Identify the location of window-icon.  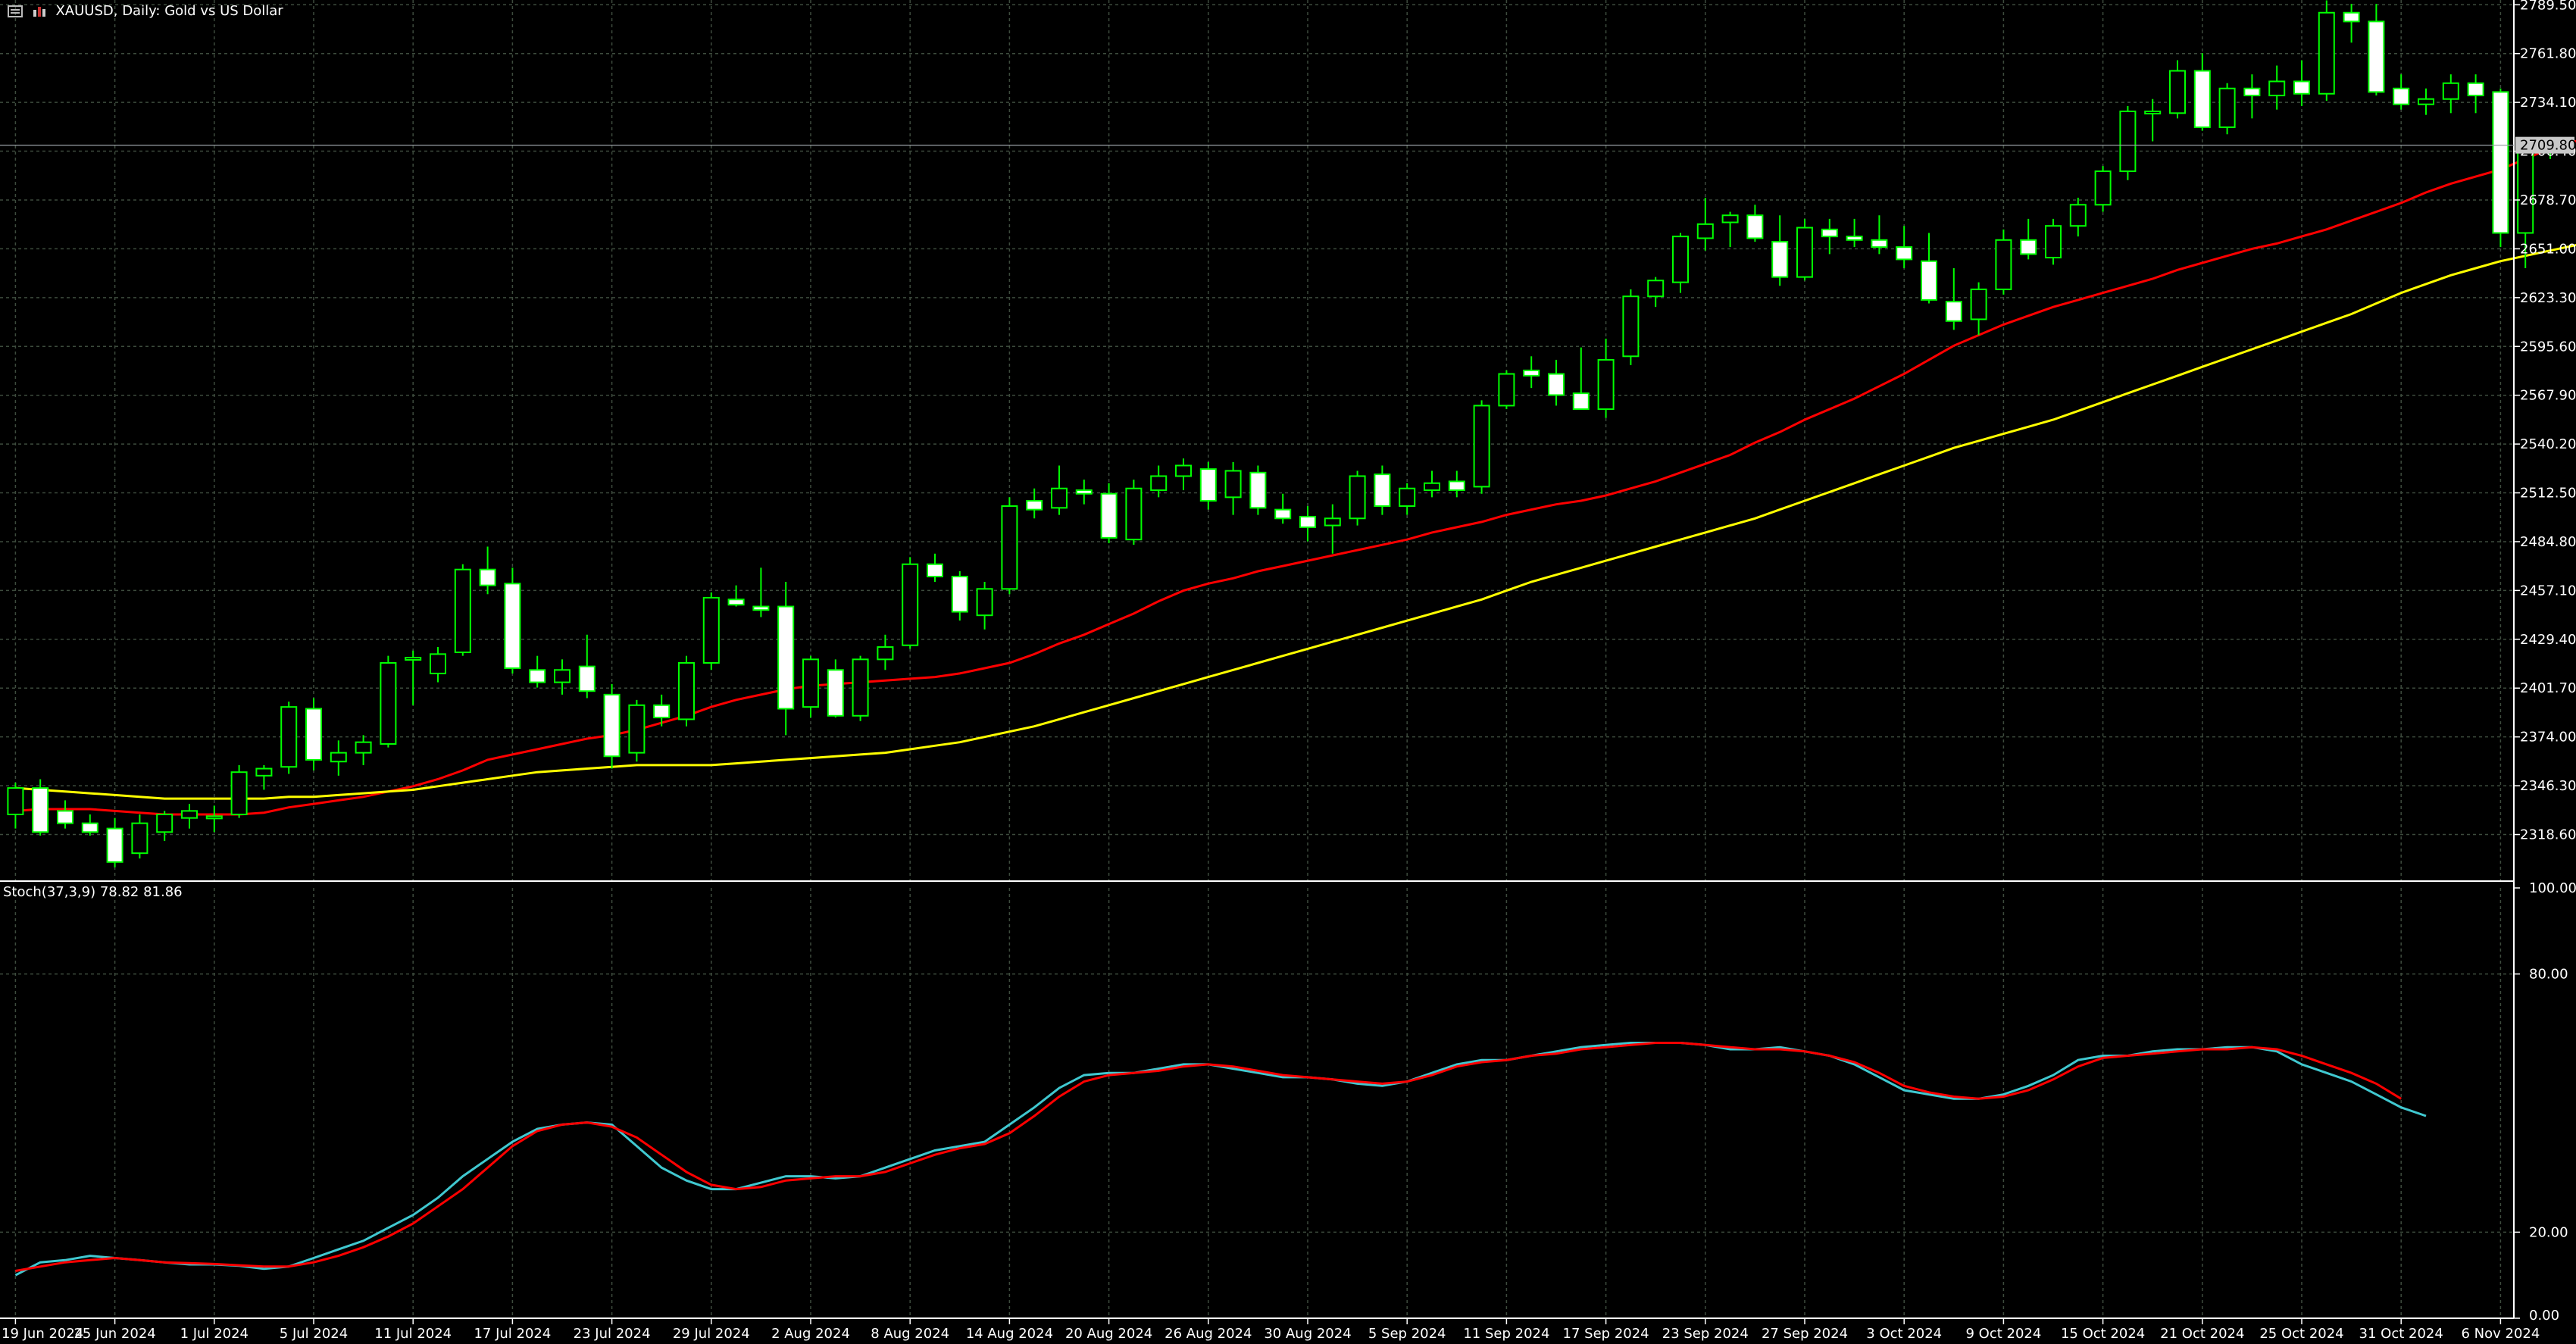
(15, 11).